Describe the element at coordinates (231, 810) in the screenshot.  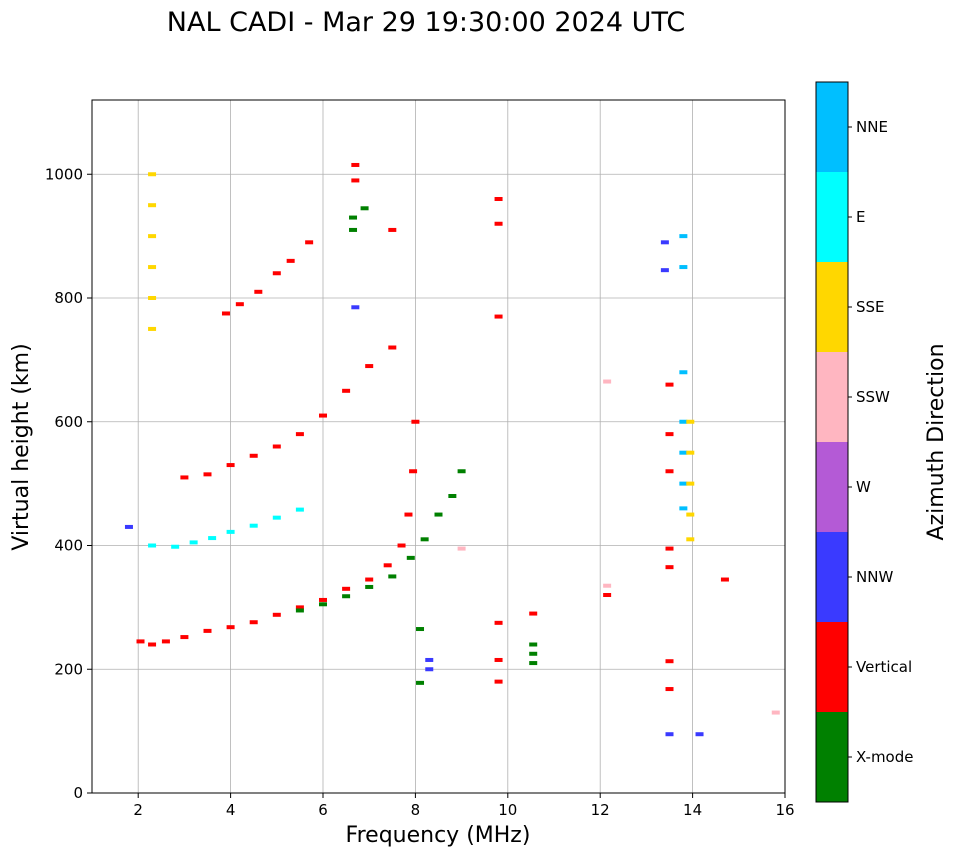
I see `x-tick-label: 4` at that location.